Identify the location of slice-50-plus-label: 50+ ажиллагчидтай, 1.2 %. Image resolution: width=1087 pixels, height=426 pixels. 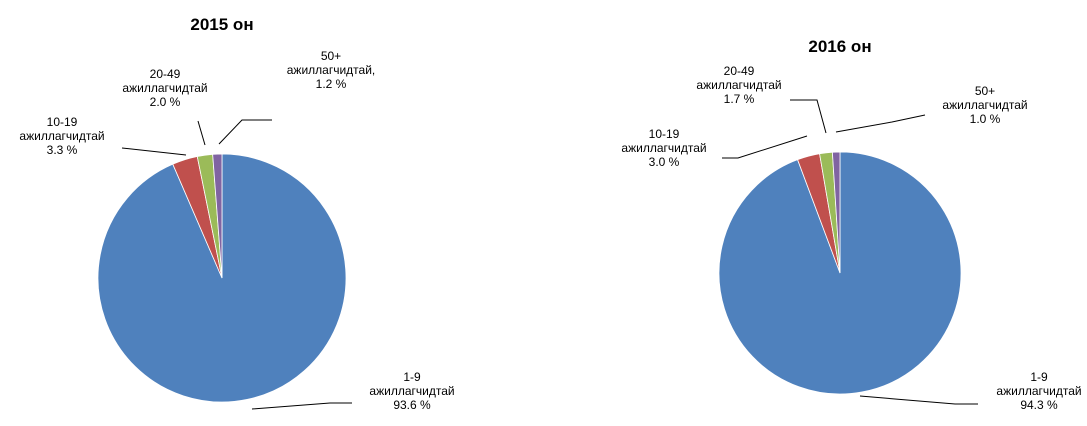
(331, 70).